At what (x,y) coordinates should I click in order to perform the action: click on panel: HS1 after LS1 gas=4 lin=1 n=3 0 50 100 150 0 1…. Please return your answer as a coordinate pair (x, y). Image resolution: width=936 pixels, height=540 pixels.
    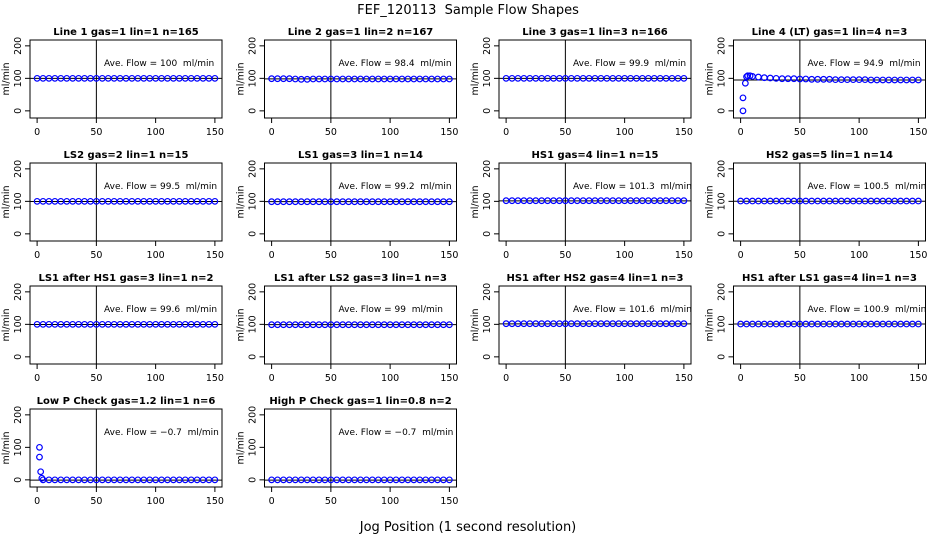
    Looking at the image, I should click on (816, 328).